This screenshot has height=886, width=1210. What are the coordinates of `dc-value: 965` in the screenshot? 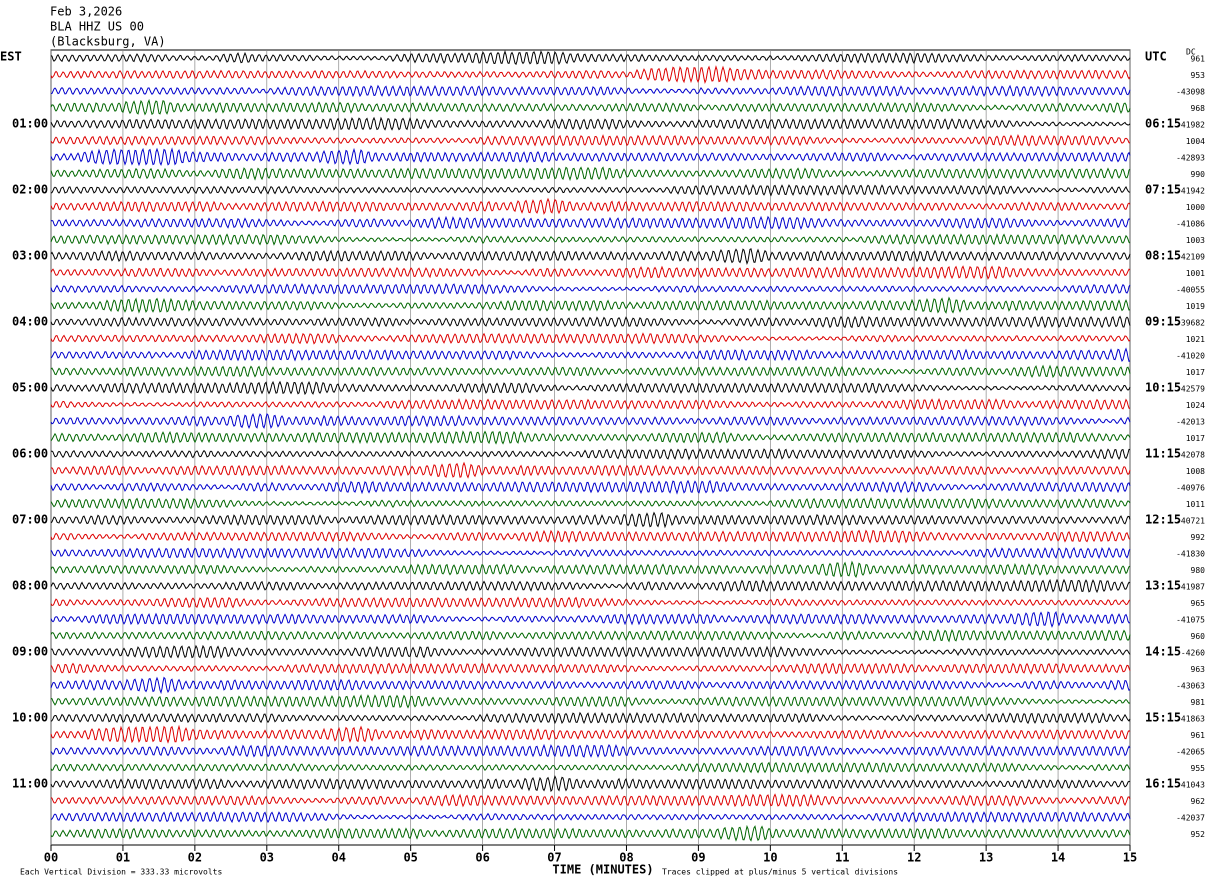 It's located at (1198, 603).